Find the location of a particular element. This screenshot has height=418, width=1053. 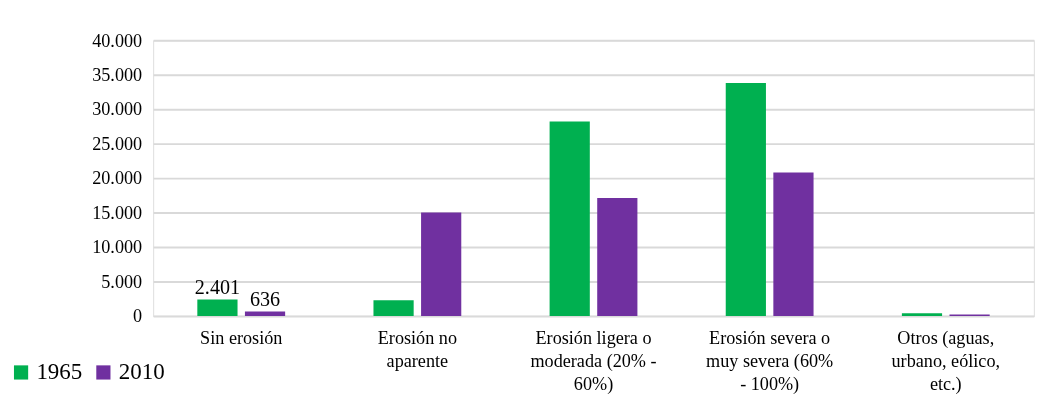

y-tick-label: 30.000 is located at coordinates (117, 109).